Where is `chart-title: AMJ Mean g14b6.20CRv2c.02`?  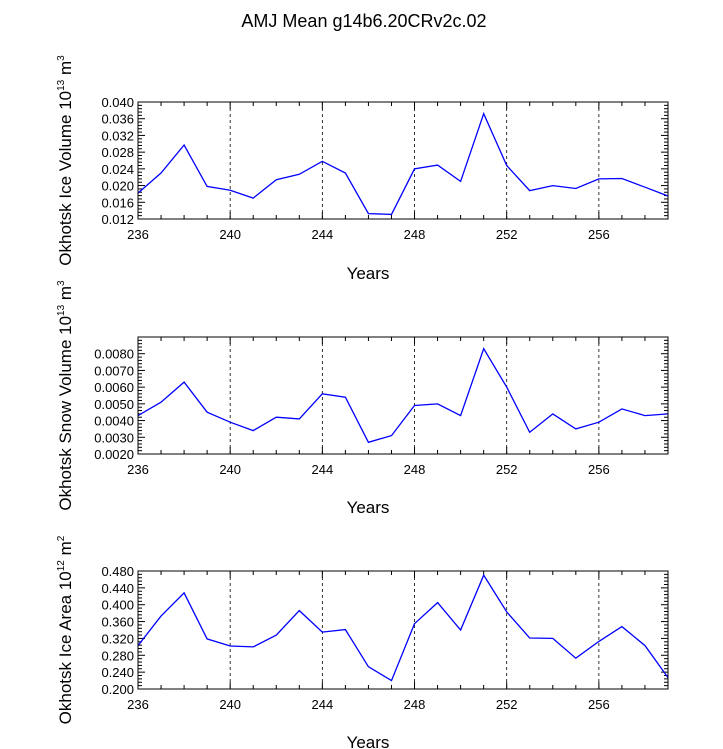 chart-title: AMJ Mean g14b6.20CRv2c.02 is located at coordinates (363, 21).